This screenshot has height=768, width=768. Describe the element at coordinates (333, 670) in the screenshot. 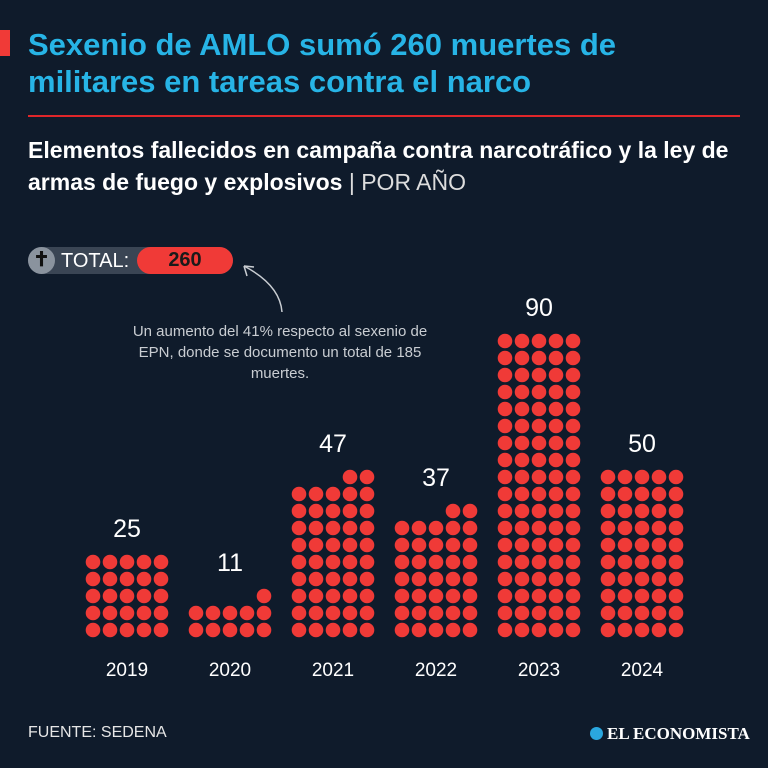

I see `x-tick-label: 2021` at that location.